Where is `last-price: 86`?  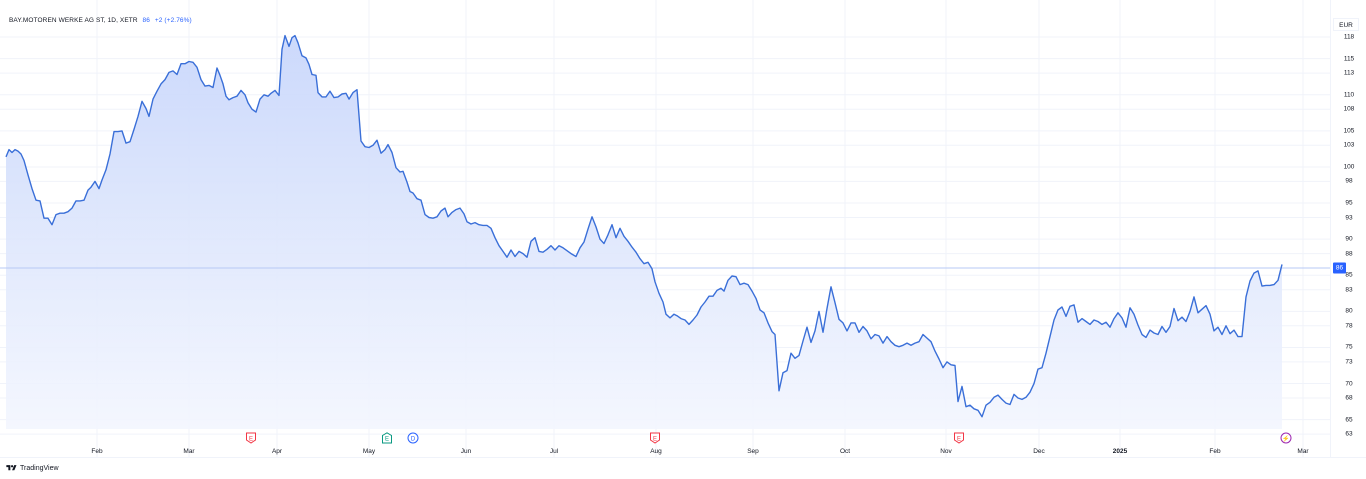
last-price: 86 is located at coordinates (146, 20).